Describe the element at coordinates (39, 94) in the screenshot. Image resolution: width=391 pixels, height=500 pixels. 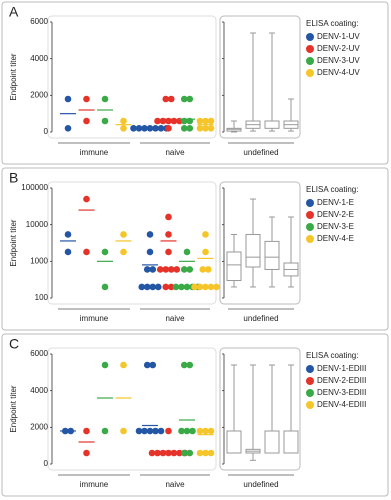
I see `y-tick-label: 2000` at that location.